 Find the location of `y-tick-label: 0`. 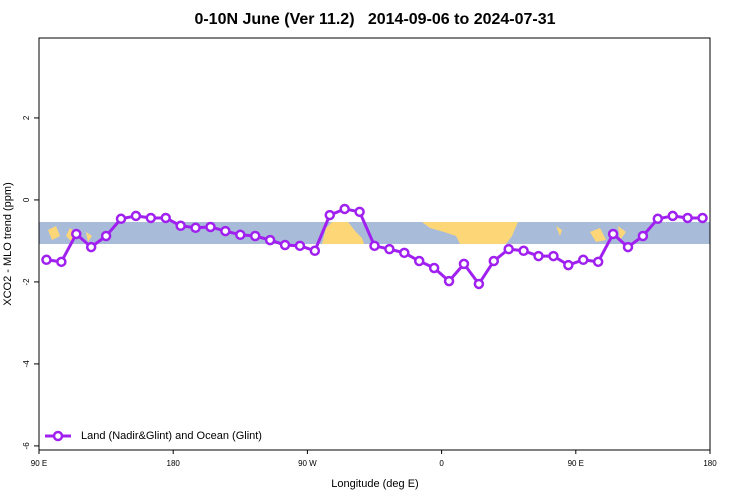

y-tick-label: 0 is located at coordinates (26, 199).